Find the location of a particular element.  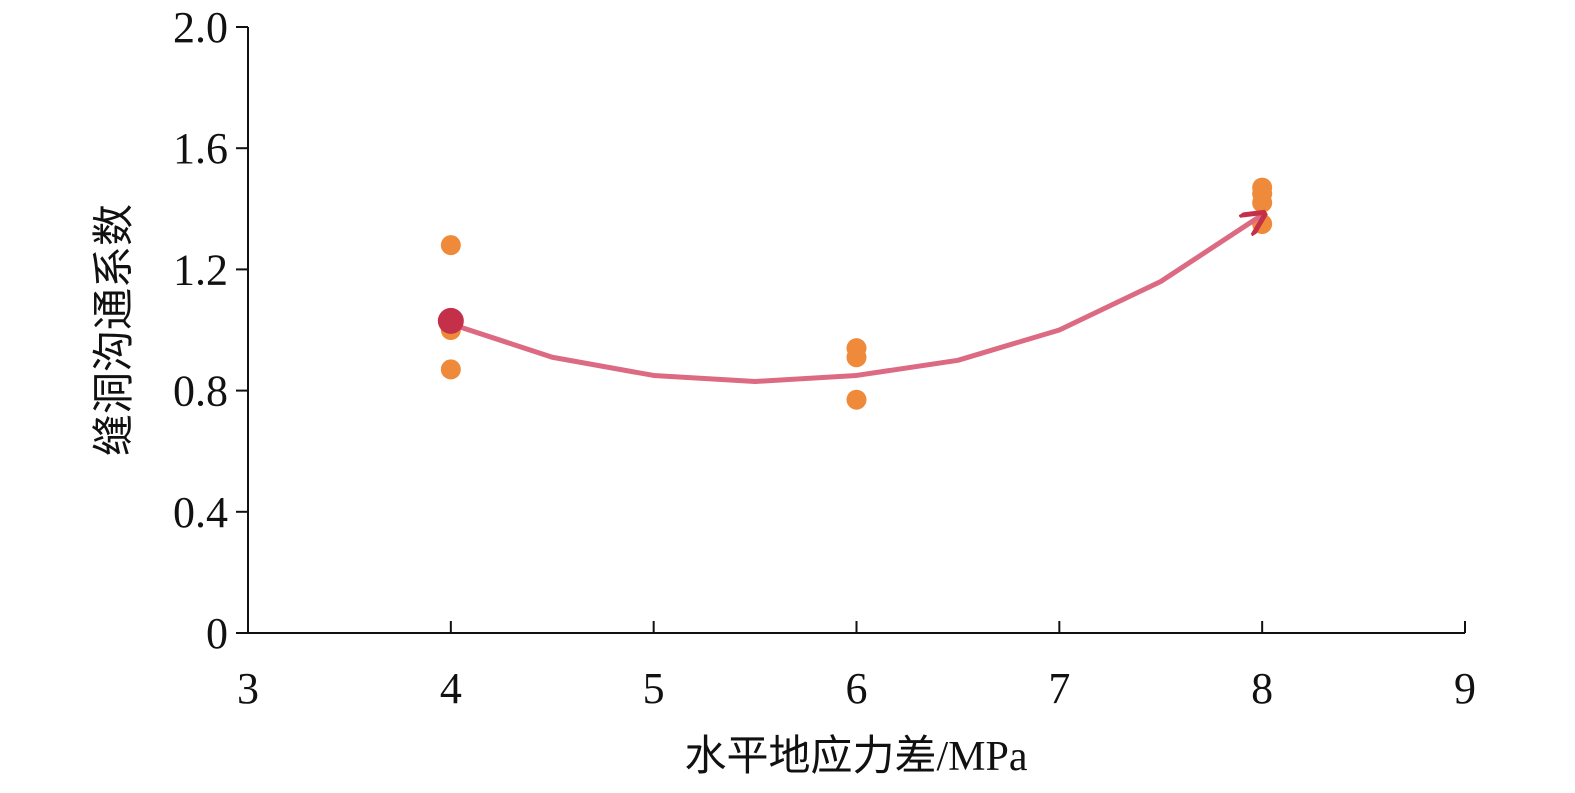

y-tick-label: 0 is located at coordinates (217, 633).